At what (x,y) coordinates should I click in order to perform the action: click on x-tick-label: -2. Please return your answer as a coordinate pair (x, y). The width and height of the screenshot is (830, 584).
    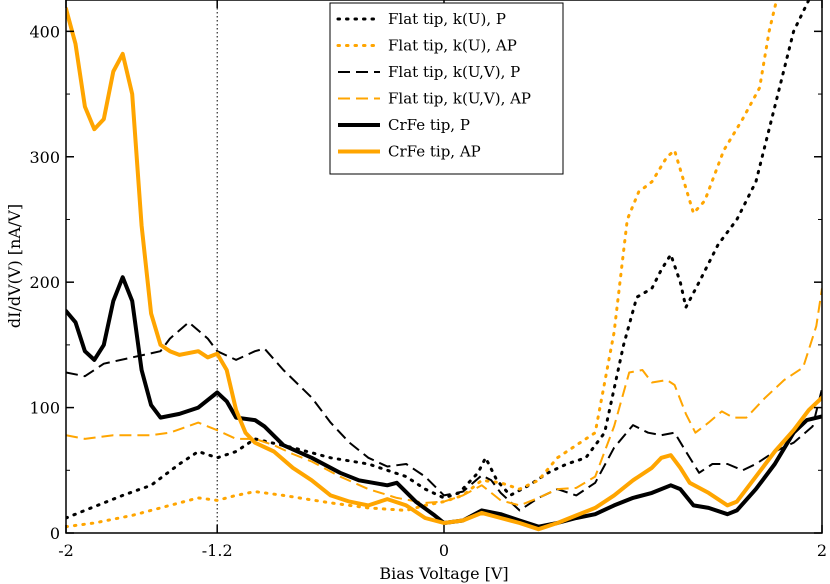
    Looking at the image, I should click on (66, 550).